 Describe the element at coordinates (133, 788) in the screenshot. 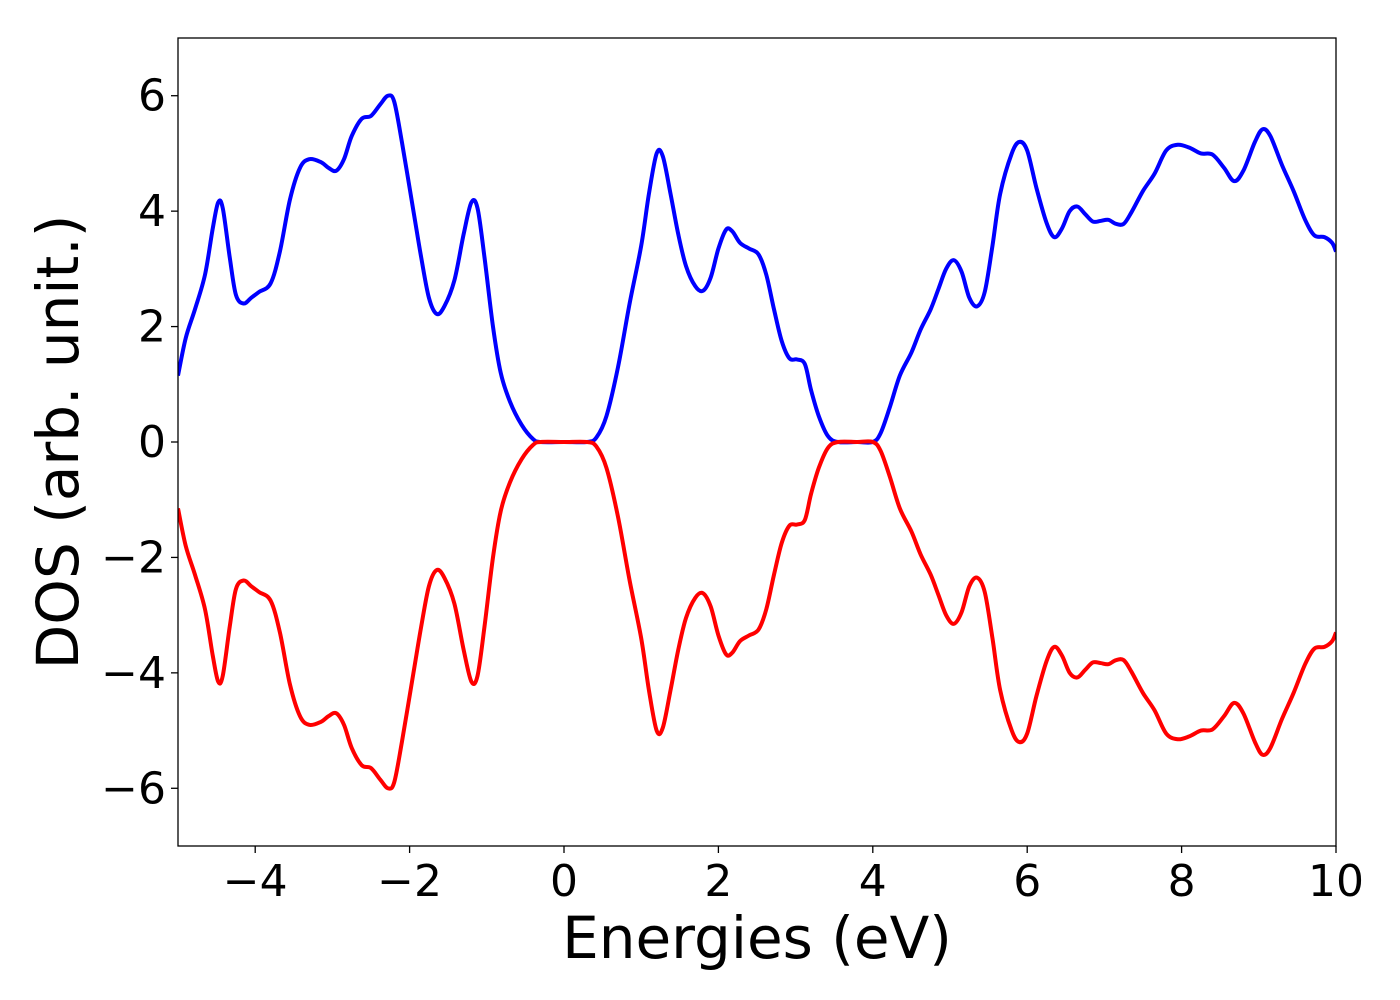

I see `y-tick-label: −6` at that location.